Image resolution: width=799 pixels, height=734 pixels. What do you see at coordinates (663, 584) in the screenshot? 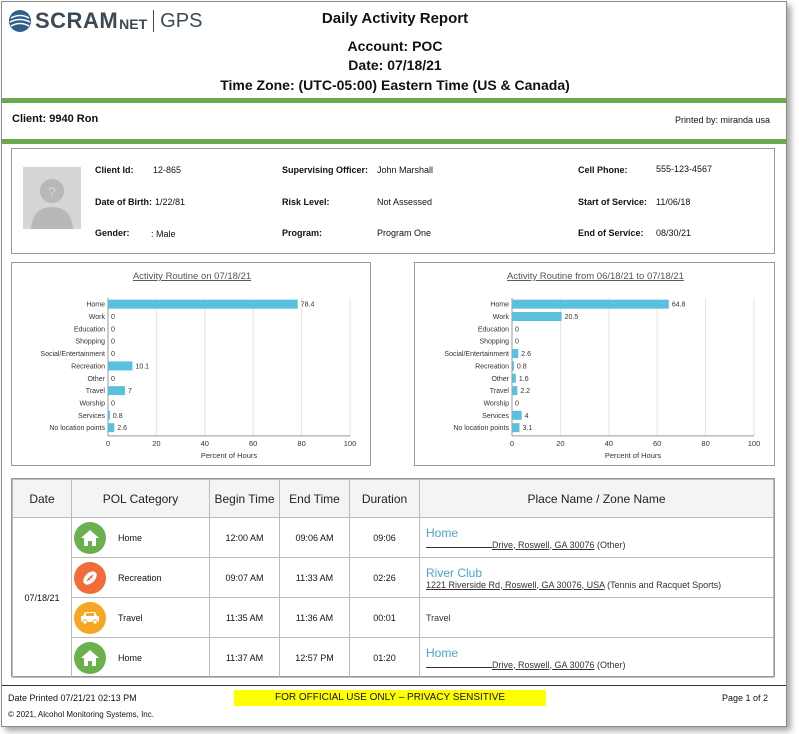
I see `place-zone: (Tennis and Racquet Sports)` at bounding box center [663, 584].